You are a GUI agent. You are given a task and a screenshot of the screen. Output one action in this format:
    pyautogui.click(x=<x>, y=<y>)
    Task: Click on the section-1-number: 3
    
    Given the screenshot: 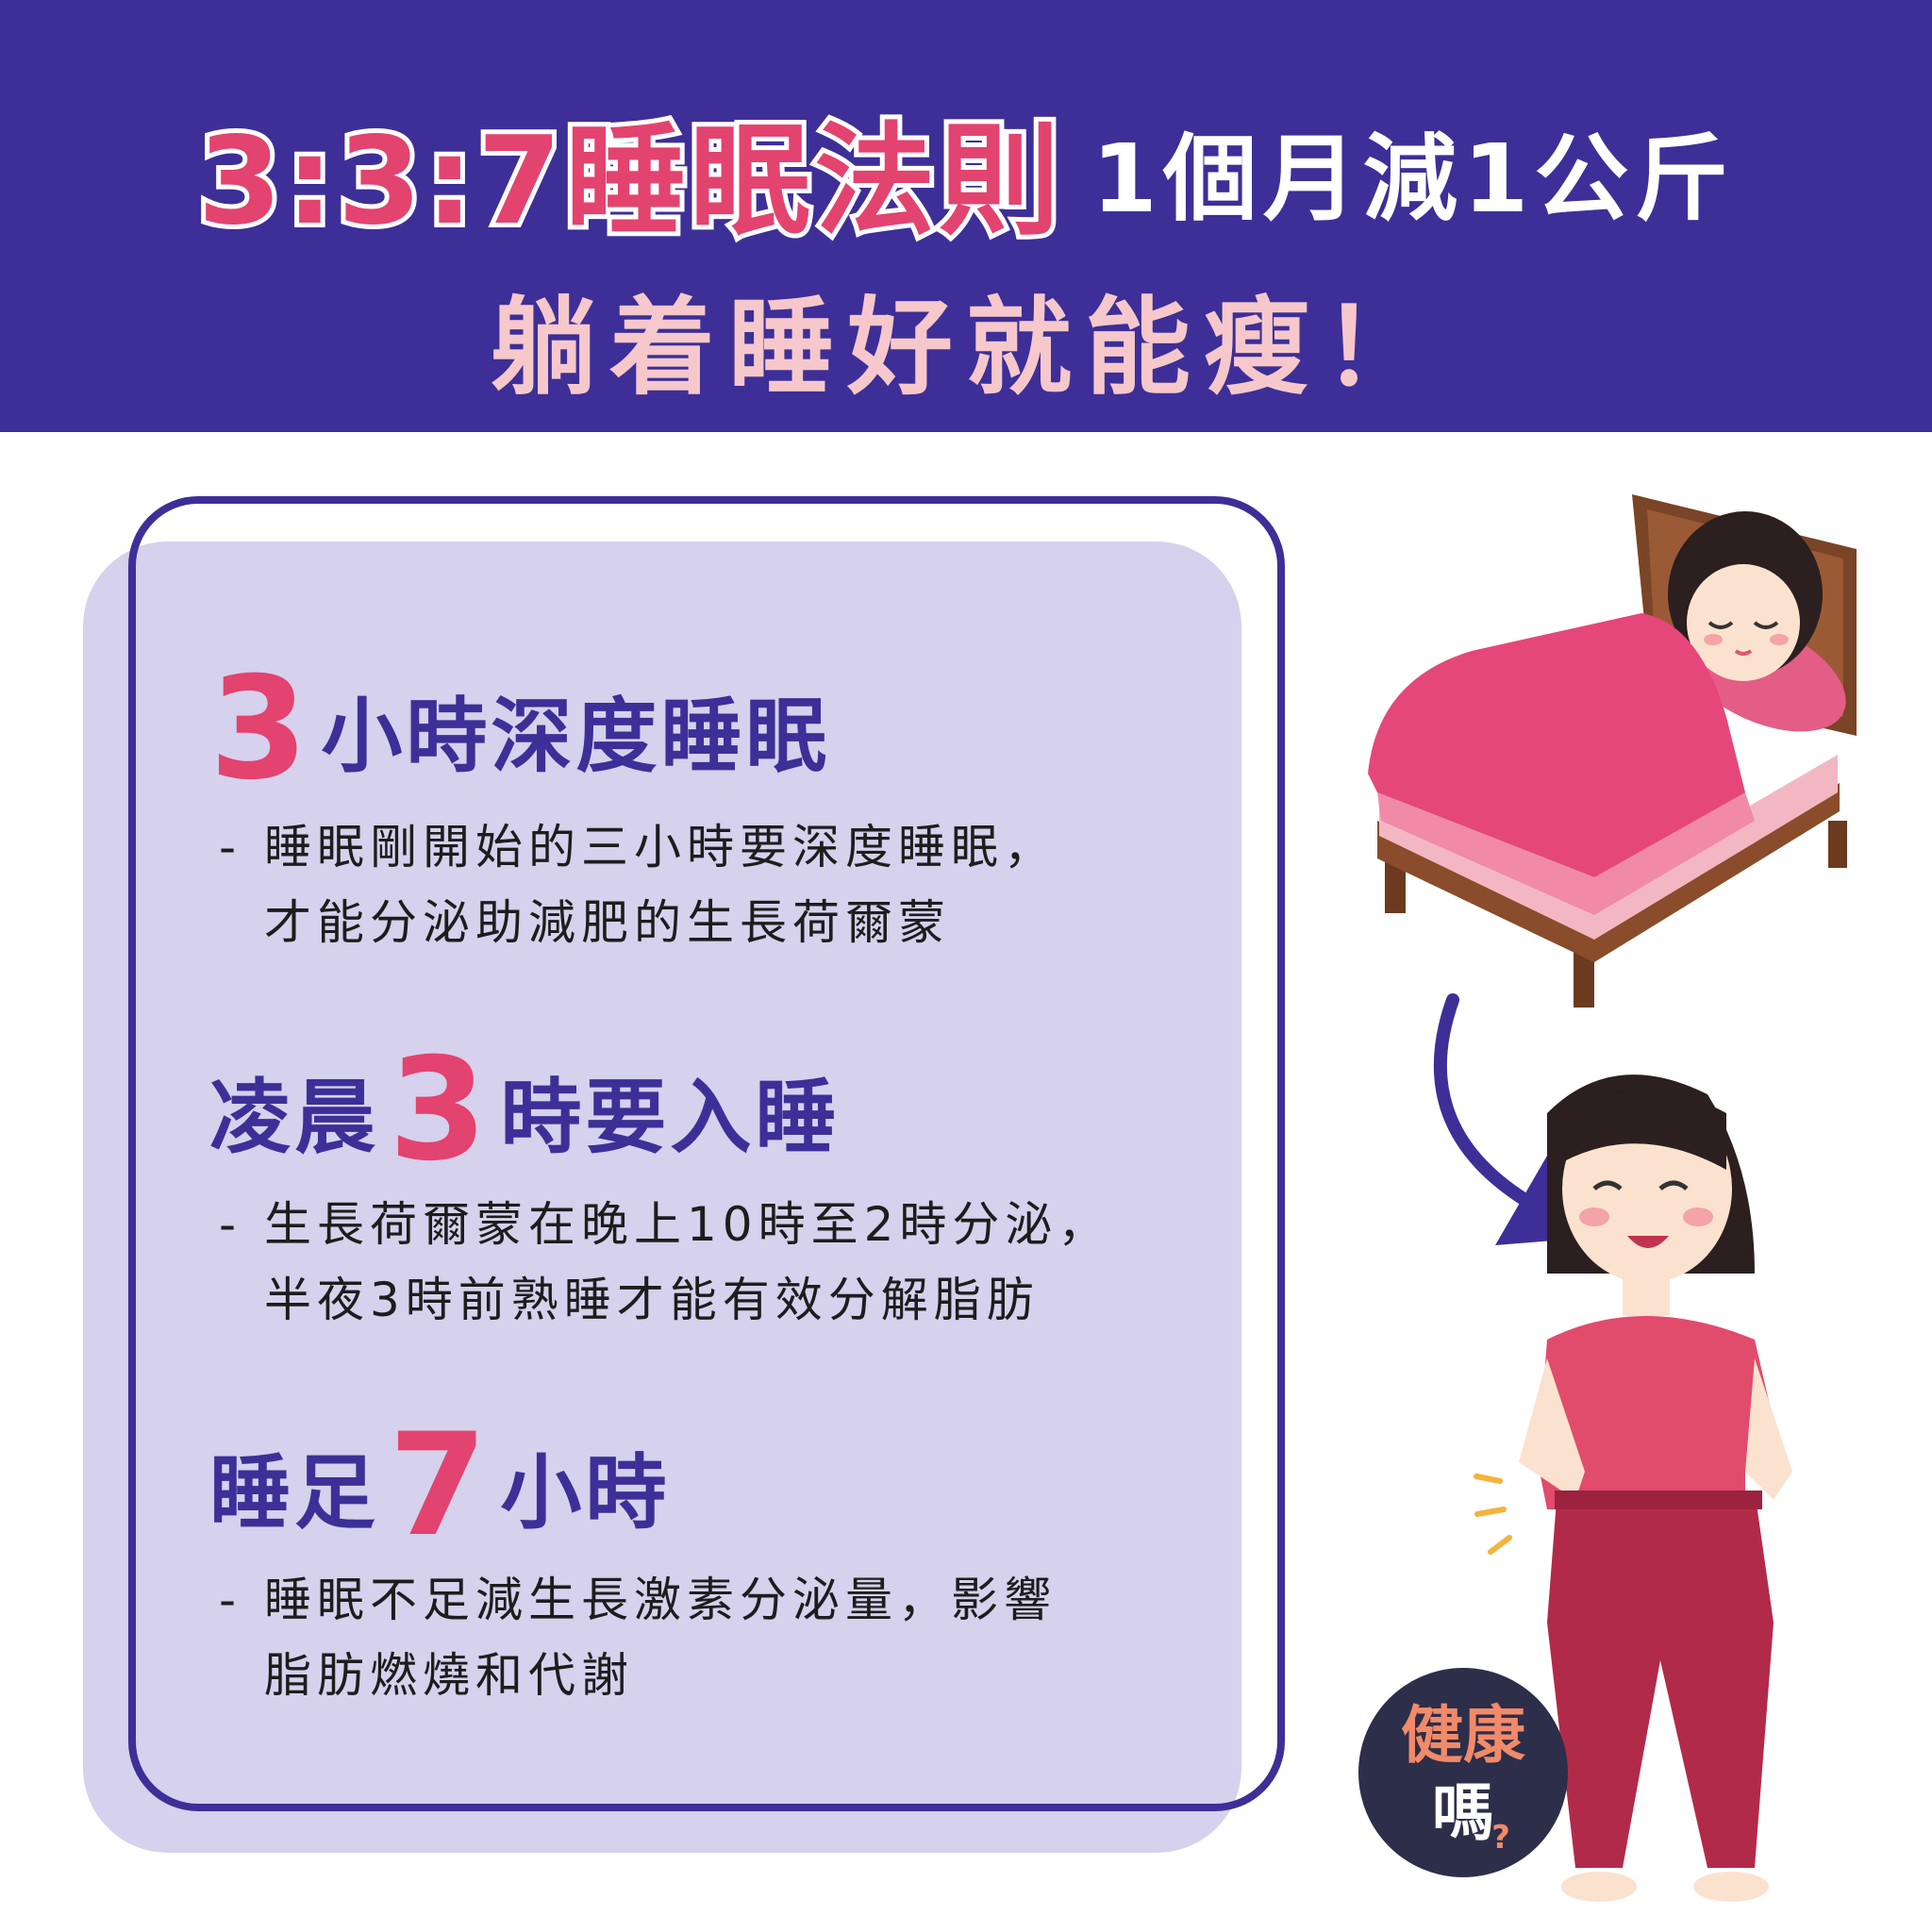 What is the action you would take?
    pyautogui.click(x=260, y=729)
    